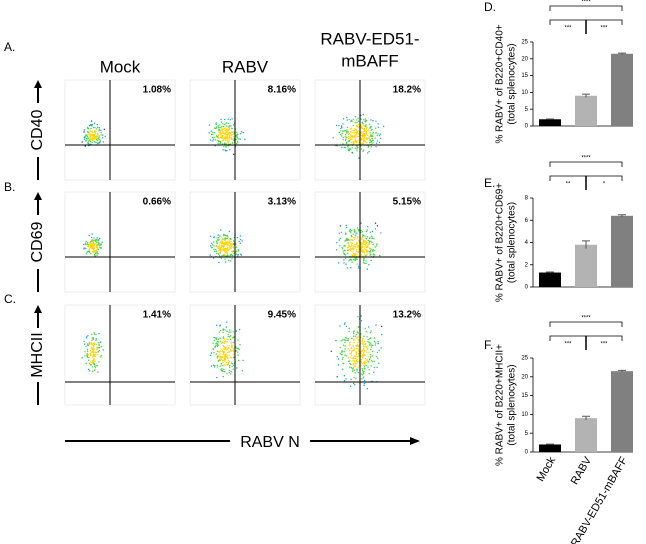 Image resolution: width=646 pixels, height=544 pixels. Describe the element at coordinates (245, 130) in the screenshot. I see `flow-plot` at that location.